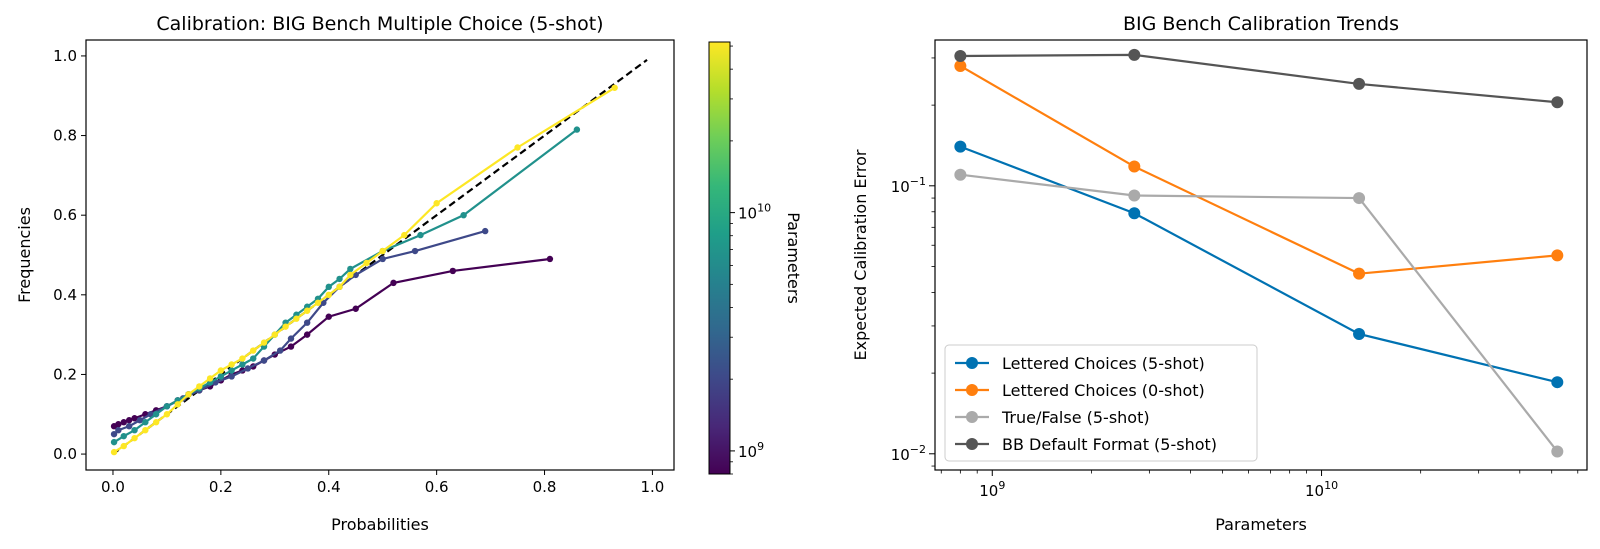  I want to click on trends-y-tick-label: 10⁻², so click(908, 453).